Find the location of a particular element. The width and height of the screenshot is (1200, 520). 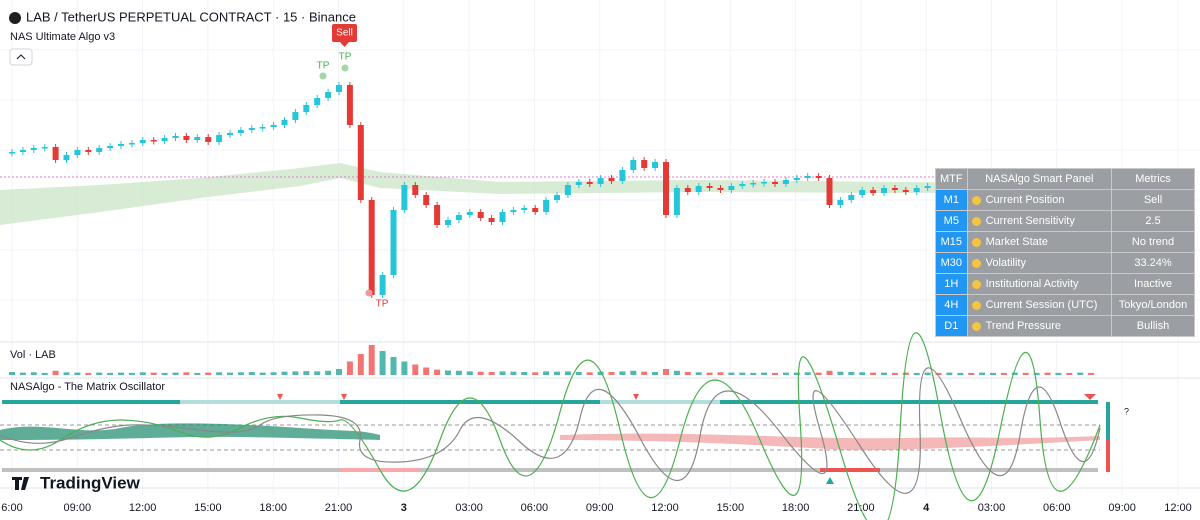

time-label: 03:00 is located at coordinates (469, 508).